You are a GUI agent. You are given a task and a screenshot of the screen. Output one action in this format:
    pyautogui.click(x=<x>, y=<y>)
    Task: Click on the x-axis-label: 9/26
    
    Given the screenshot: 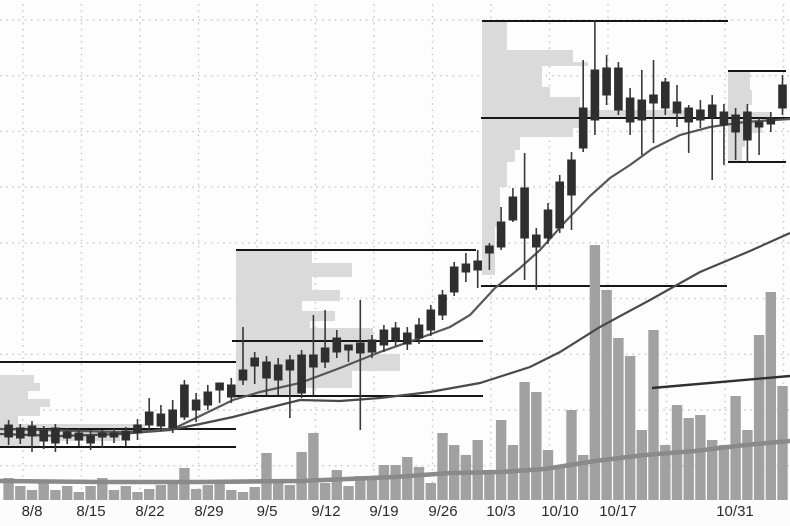 What is the action you would take?
    pyautogui.click(x=442, y=511)
    